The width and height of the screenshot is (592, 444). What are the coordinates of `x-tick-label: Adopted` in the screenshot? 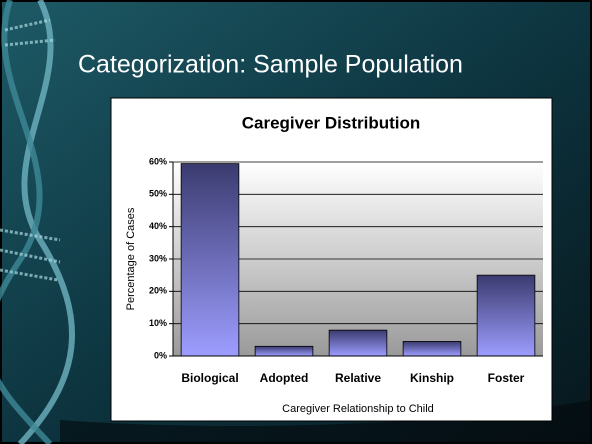 It's located at (284, 378).